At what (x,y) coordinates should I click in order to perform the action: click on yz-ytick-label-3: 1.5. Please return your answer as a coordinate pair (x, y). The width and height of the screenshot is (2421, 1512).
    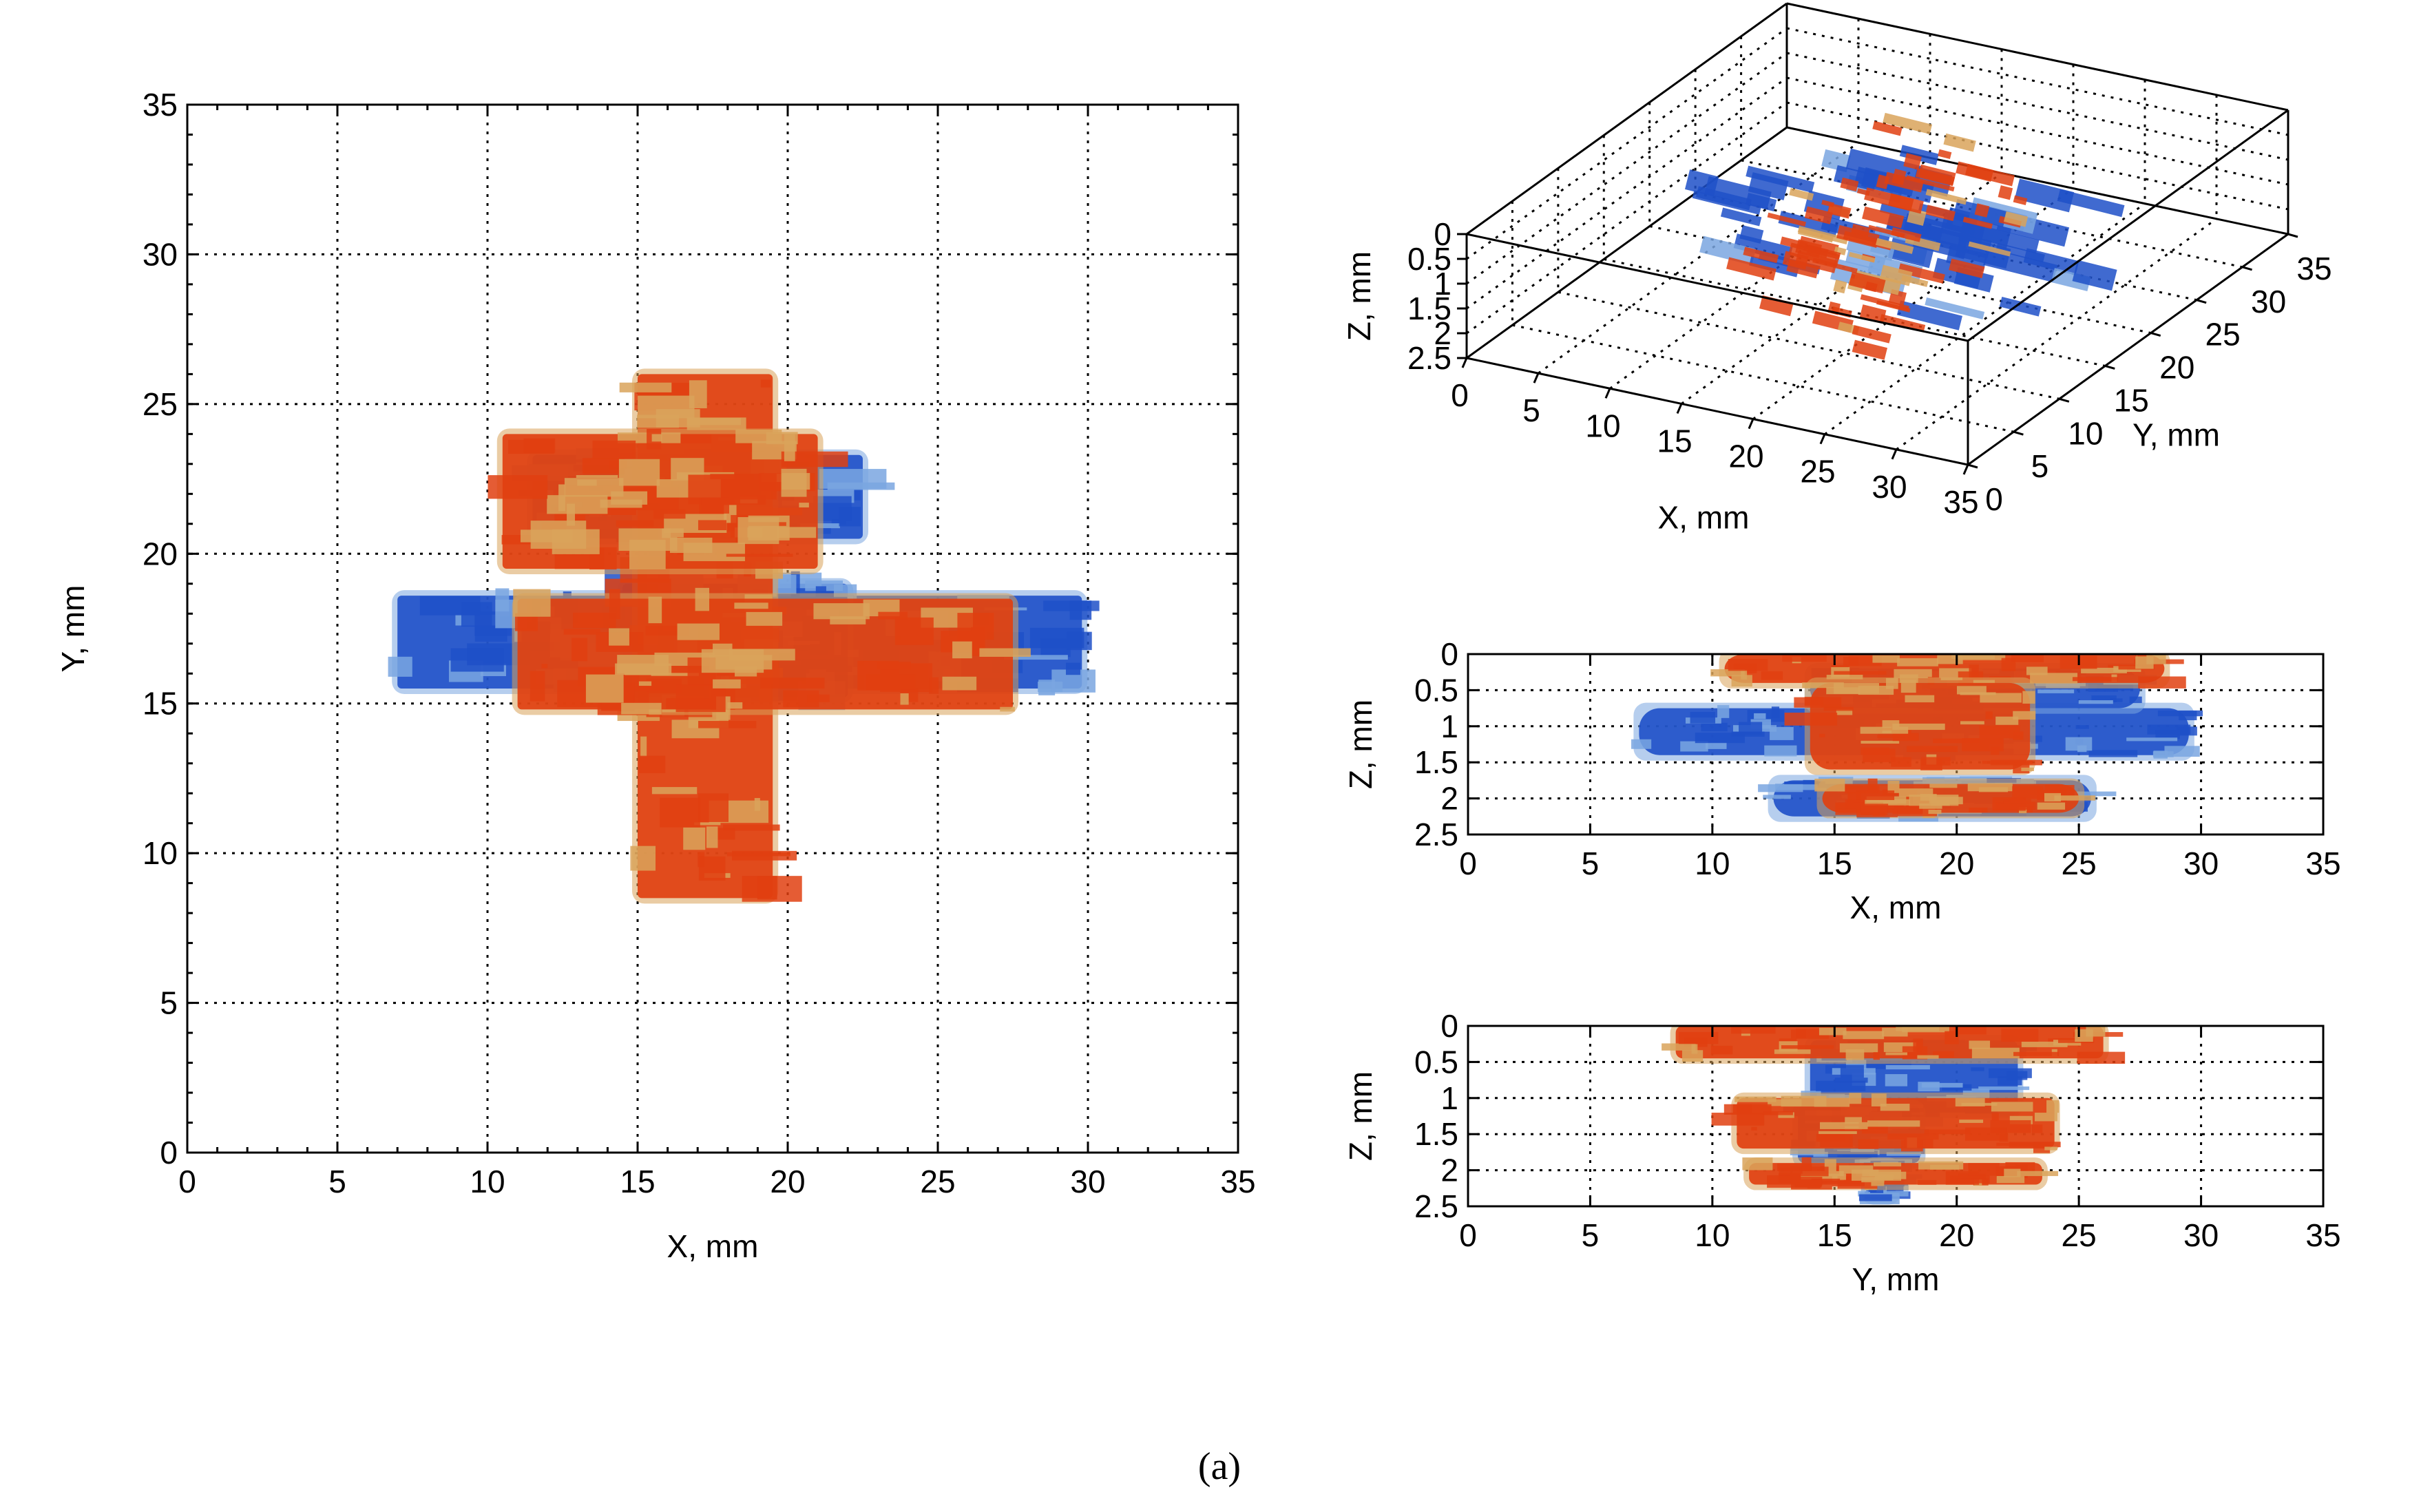
    Looking at the image, I should click on (1436, 1134).